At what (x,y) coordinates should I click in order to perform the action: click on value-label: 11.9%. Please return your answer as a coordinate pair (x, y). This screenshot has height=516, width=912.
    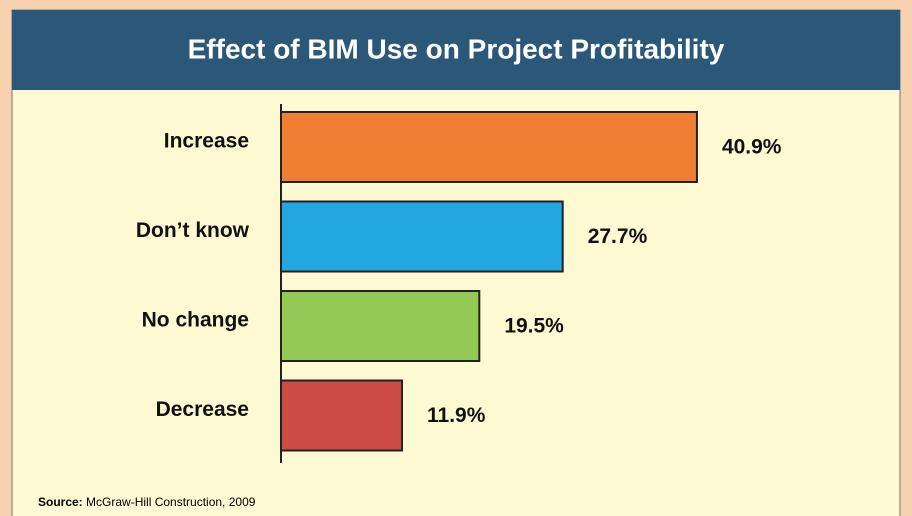
    Looking at the image, I should click on (456, 415).